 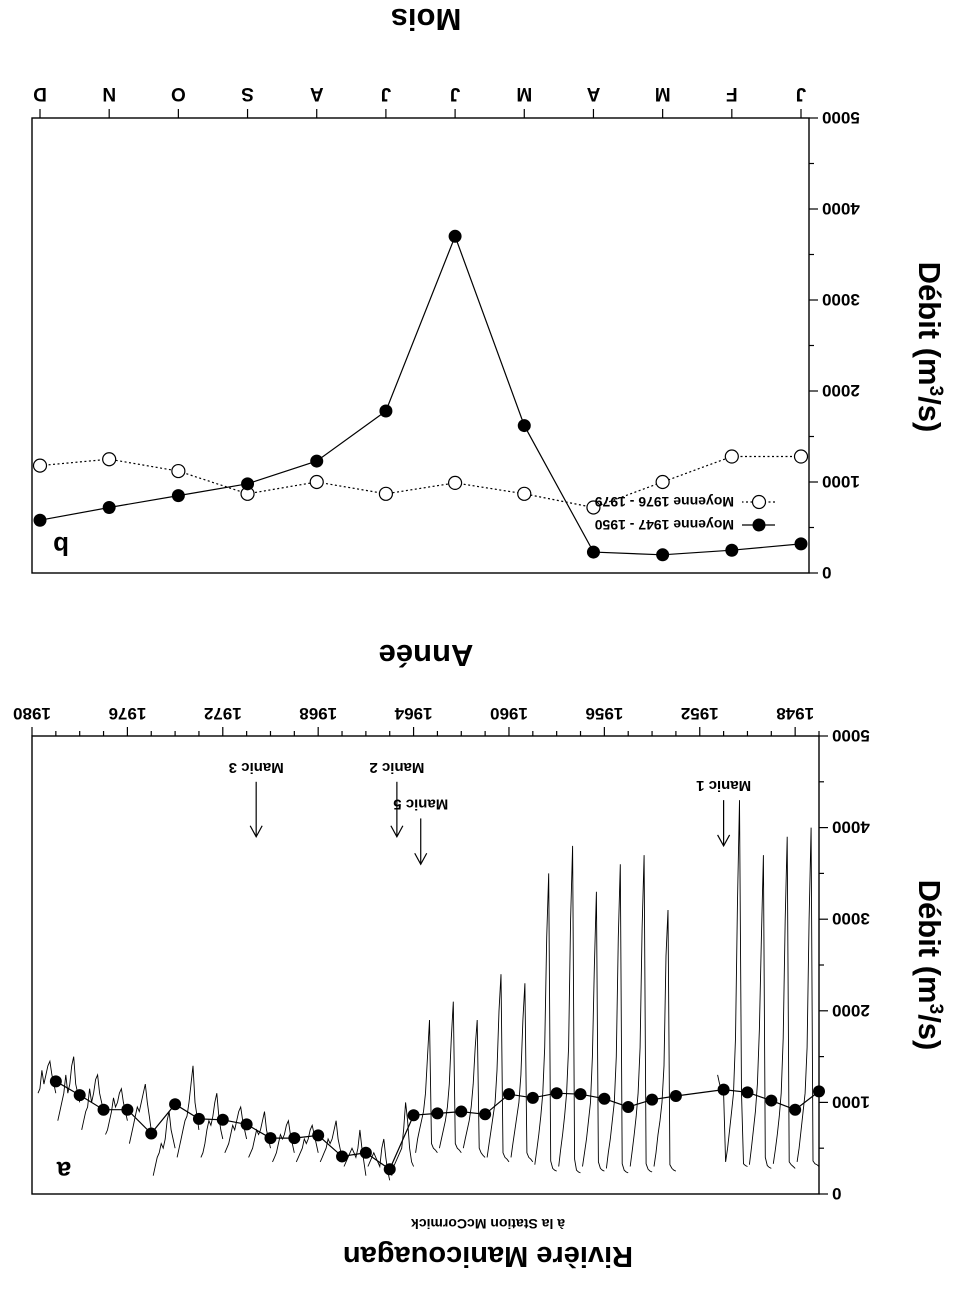 I want to click on x-tick-label: O, so click(x=178, y=93).